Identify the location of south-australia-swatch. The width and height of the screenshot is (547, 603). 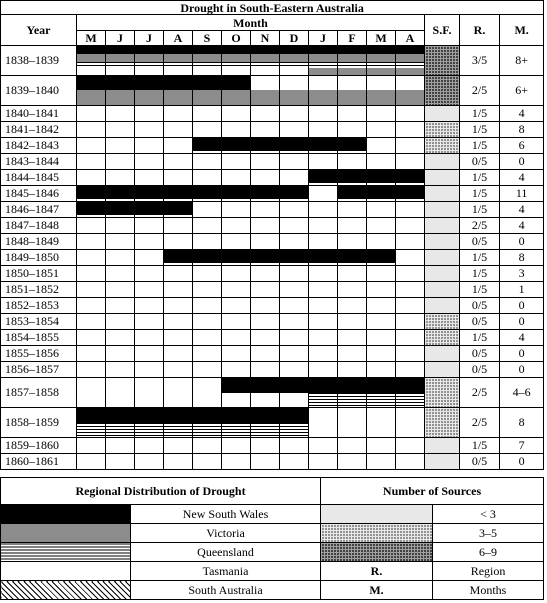
(65, 590).